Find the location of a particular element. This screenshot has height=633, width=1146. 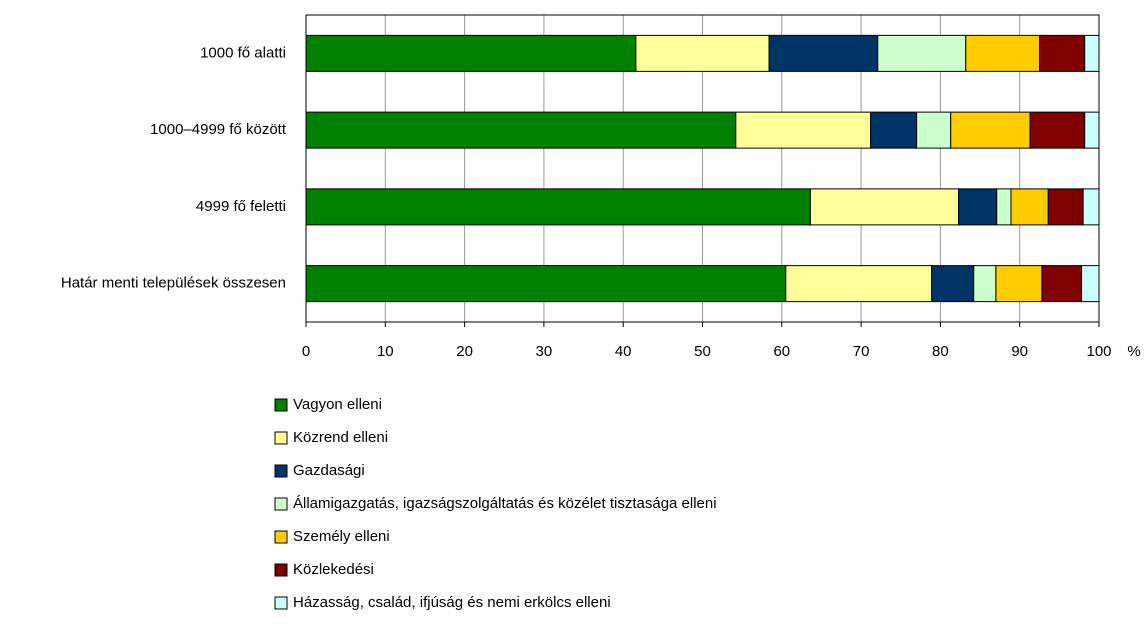

y-tick-label: 4999 fő feletti is located at coordinates (241, 206).